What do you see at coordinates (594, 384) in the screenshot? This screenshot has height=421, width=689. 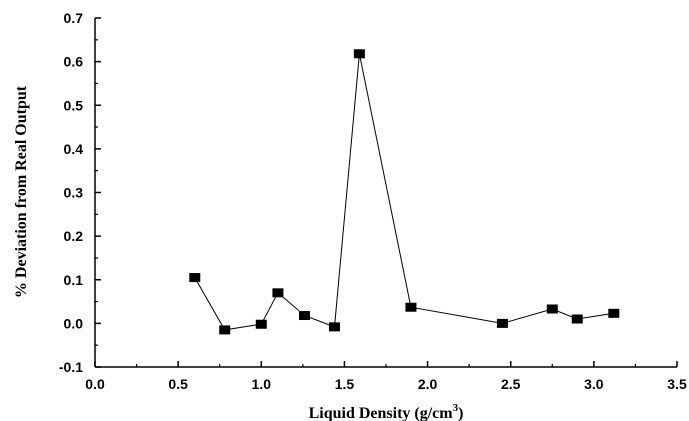 I see `x-tick-label-6: 3.0` at bounding box center [594, 384].